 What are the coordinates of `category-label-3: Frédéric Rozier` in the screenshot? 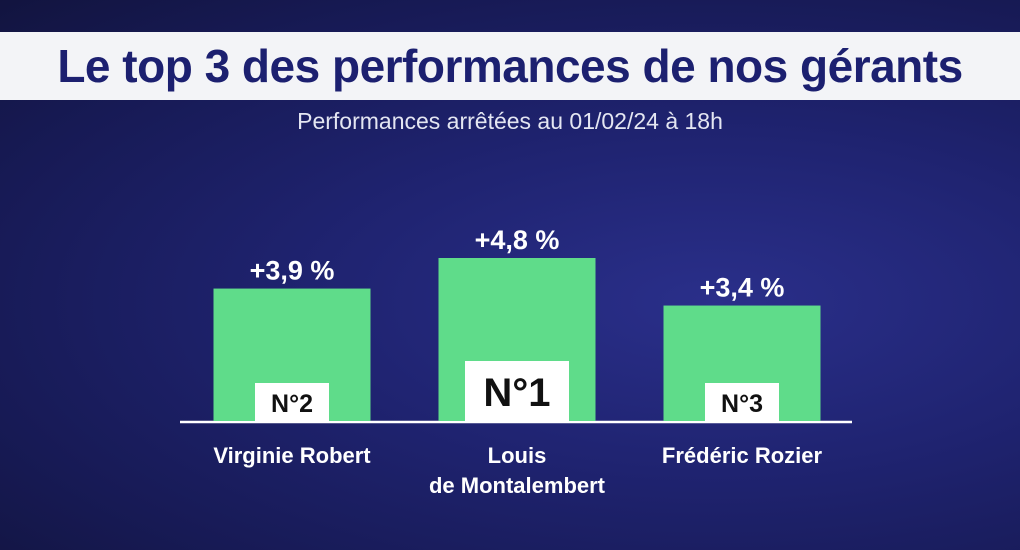 It's located at (742, 455).